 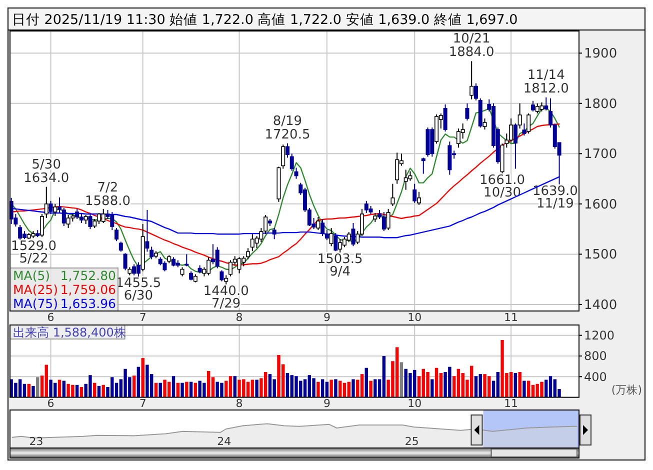 What do you see at coordinates (555, 198) in the screenshot?
I see `annotation: 1639.0 11/19` at bounding box center [555, 198].